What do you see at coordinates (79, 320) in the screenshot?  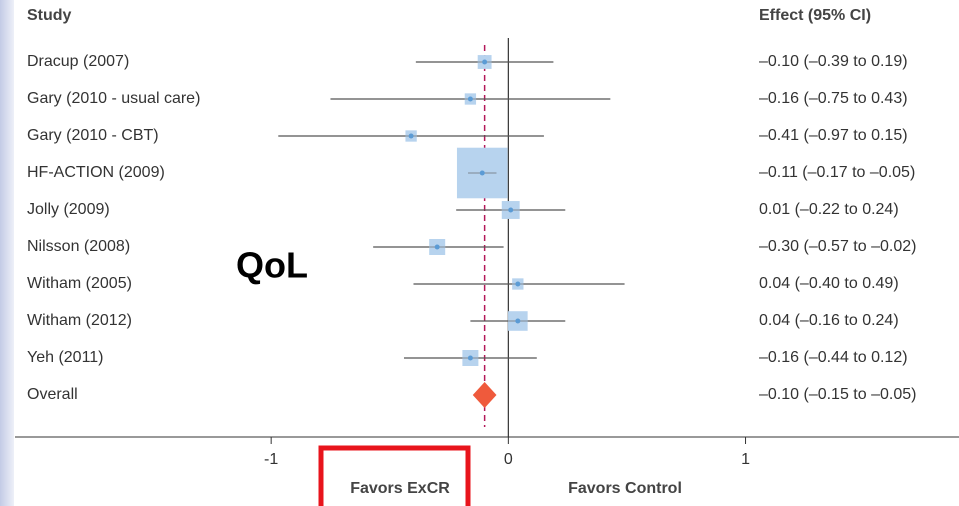 I see `study-label: Witham (2012)` at bounding box center [79, 320].